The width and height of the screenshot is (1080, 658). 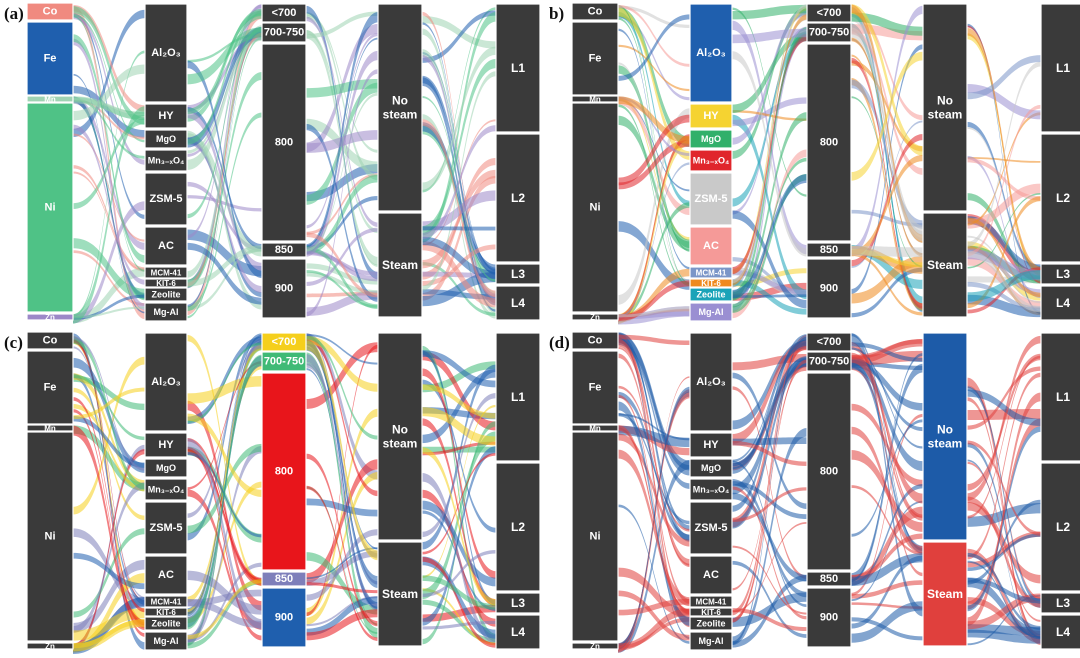 What do you see at coordinates (166, 382) in the screenshot?
I see `node-label: Al₂O₃` at bounding box center [166, 382].